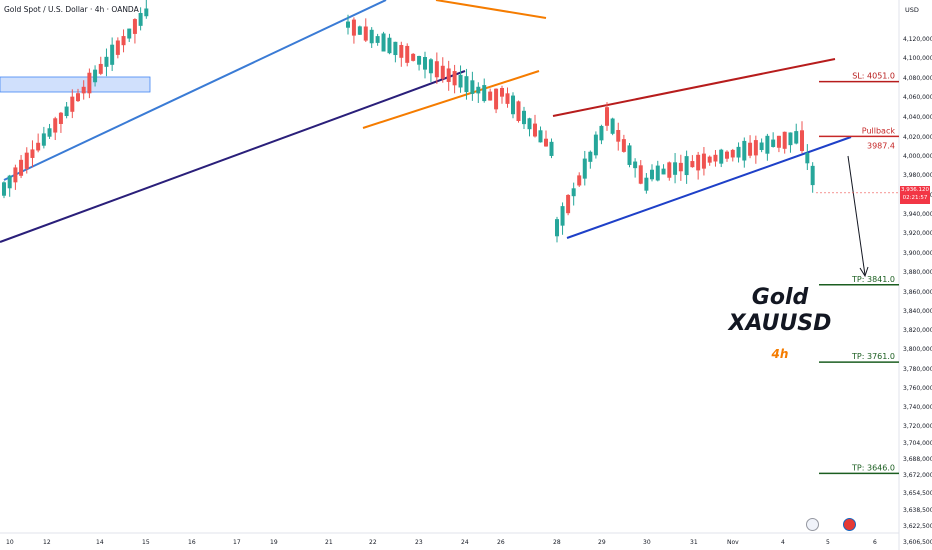 The image size is (932, 550). Describe the element at coordinates (780, 323) in the screenshot. I see `chart-annotation: Gold XAUUSD 4h` at that location.